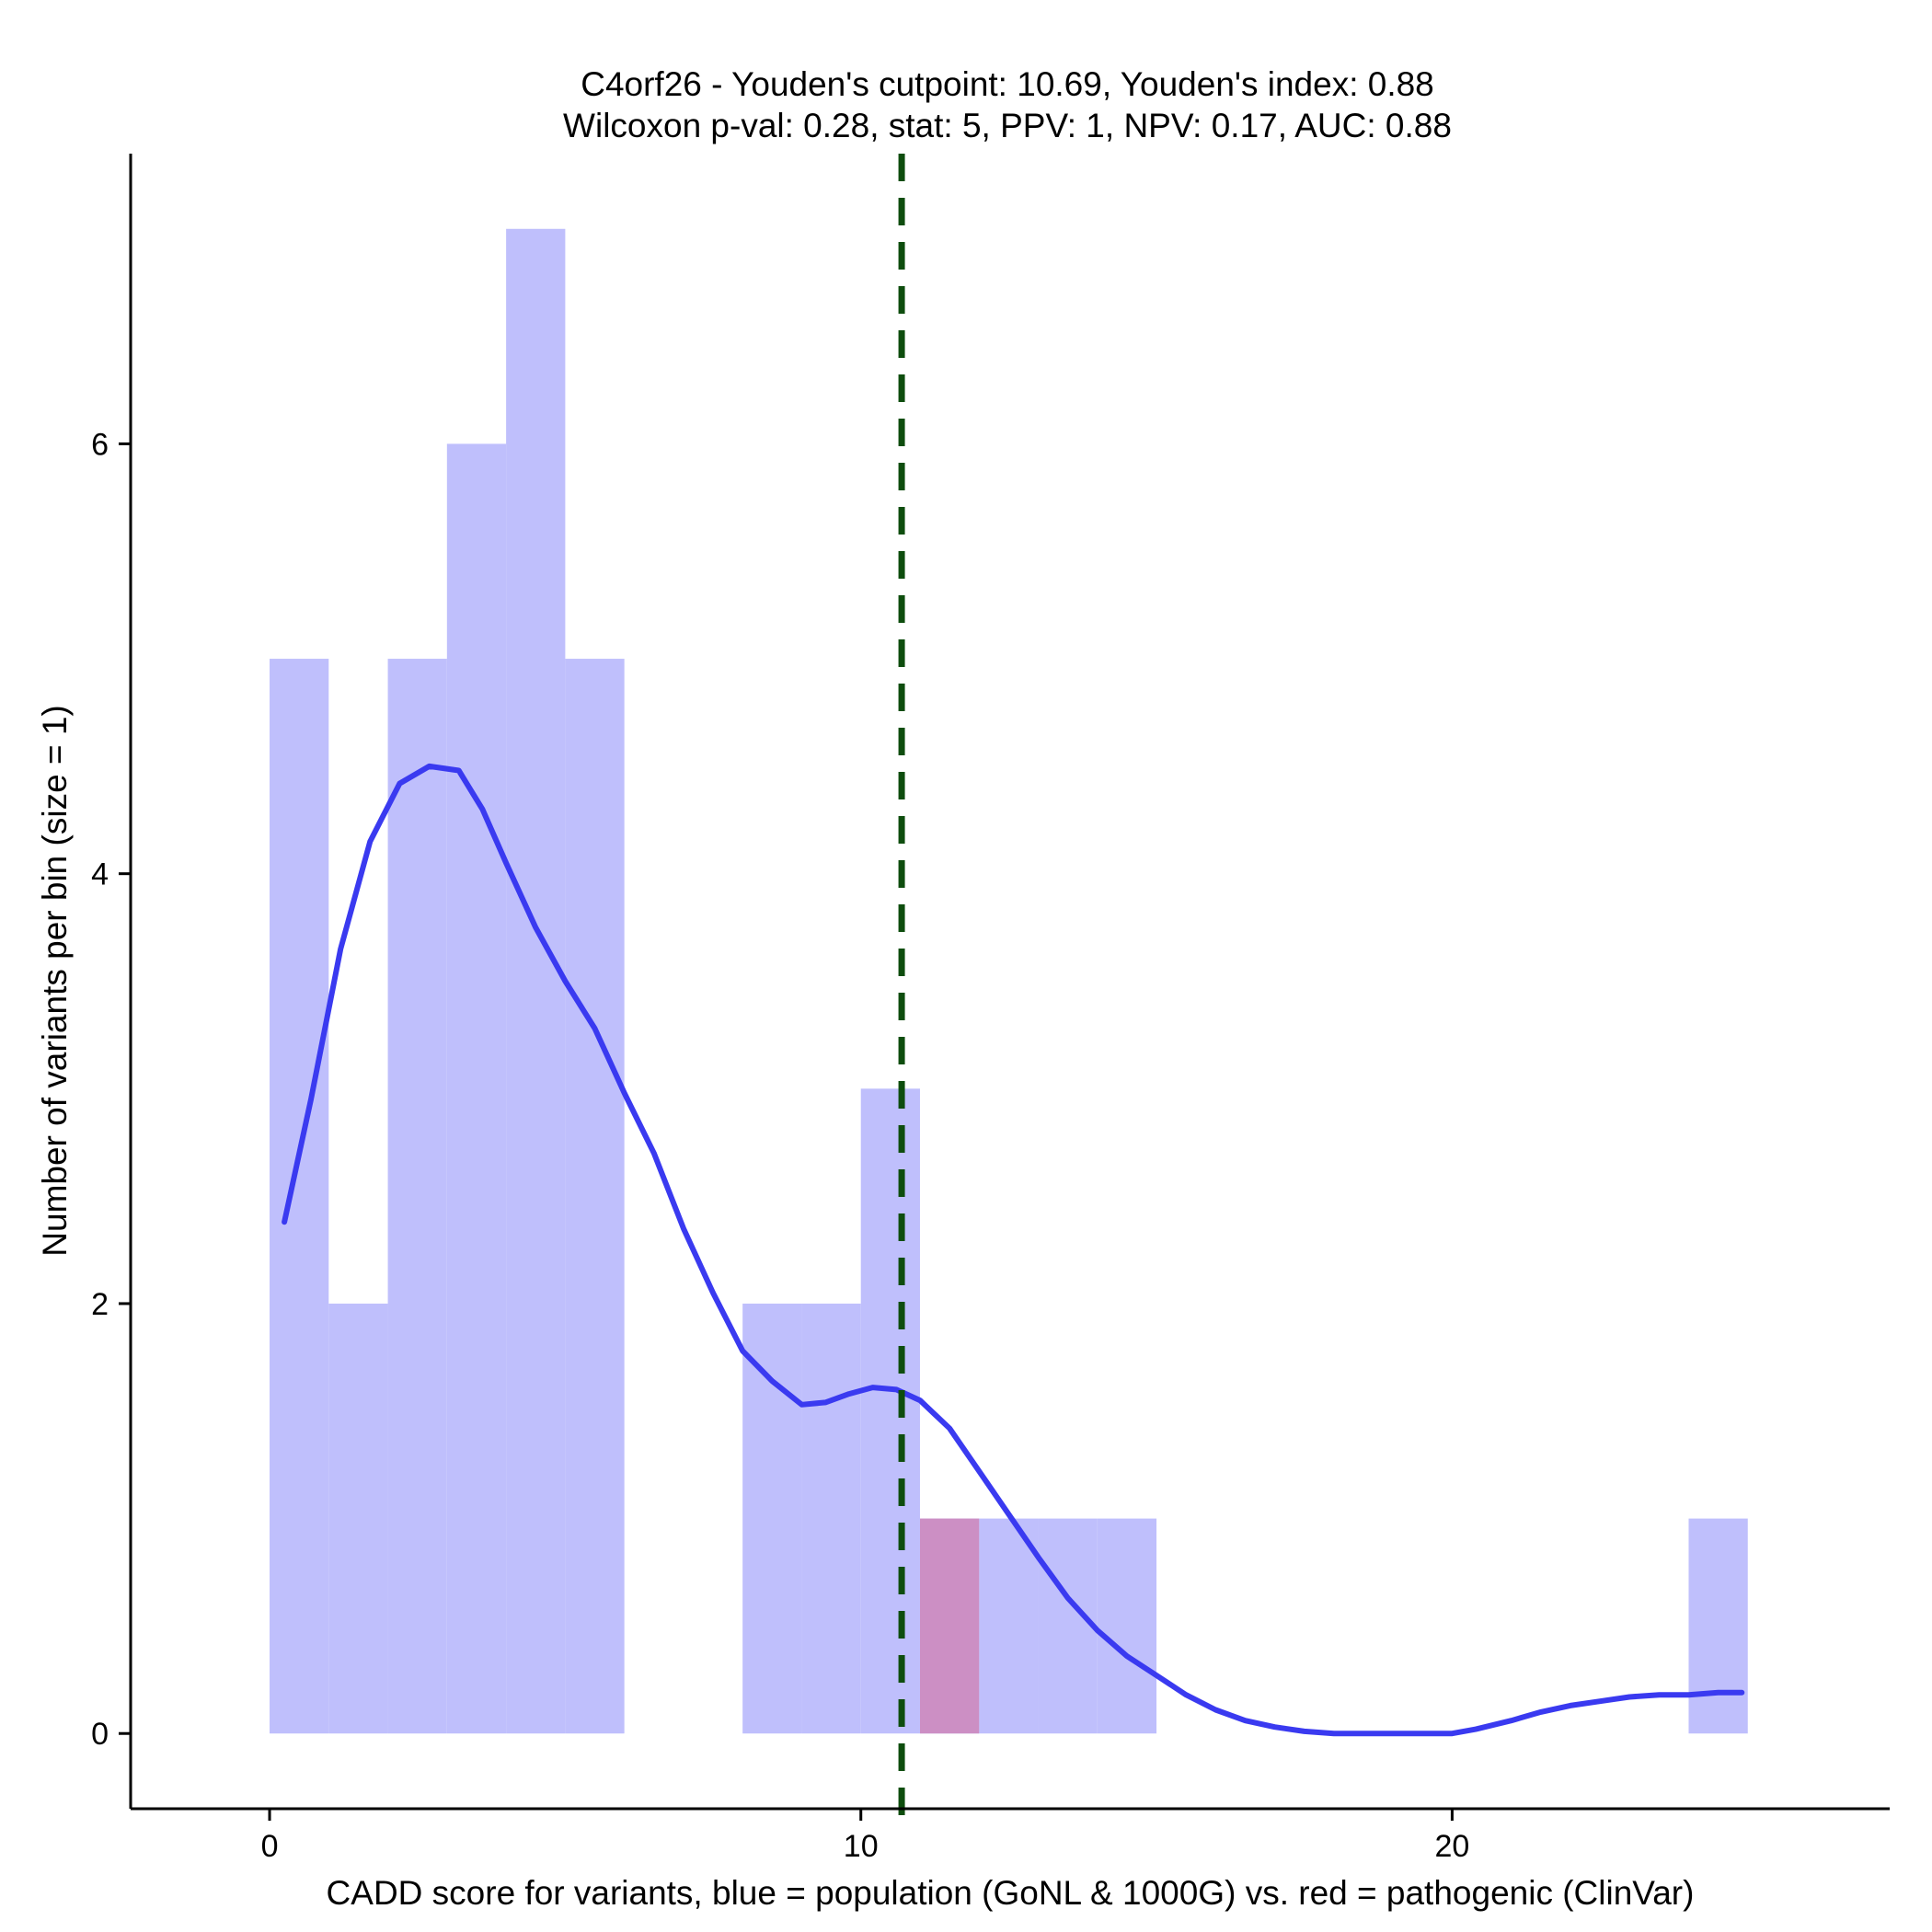  What do you see at coordinates (100, 1304) in the screenshot?
I see `y-tick-label: 2` at bounding box center [100, 1304].